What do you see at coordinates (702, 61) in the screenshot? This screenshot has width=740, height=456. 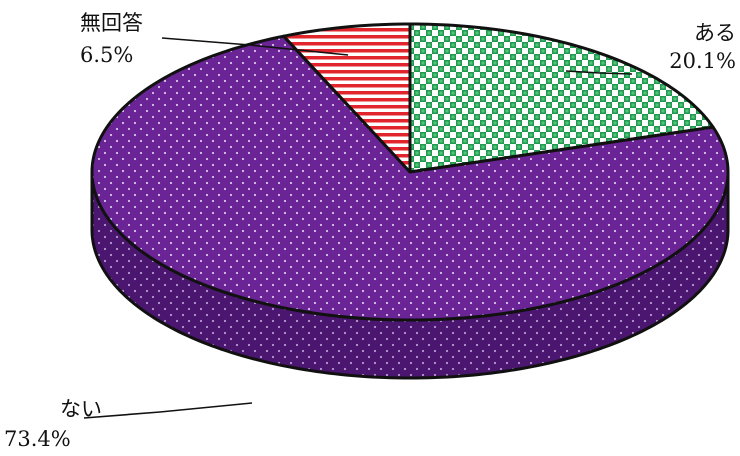 I see `slice-value: 20.1%` at bounding box center [702, 61].